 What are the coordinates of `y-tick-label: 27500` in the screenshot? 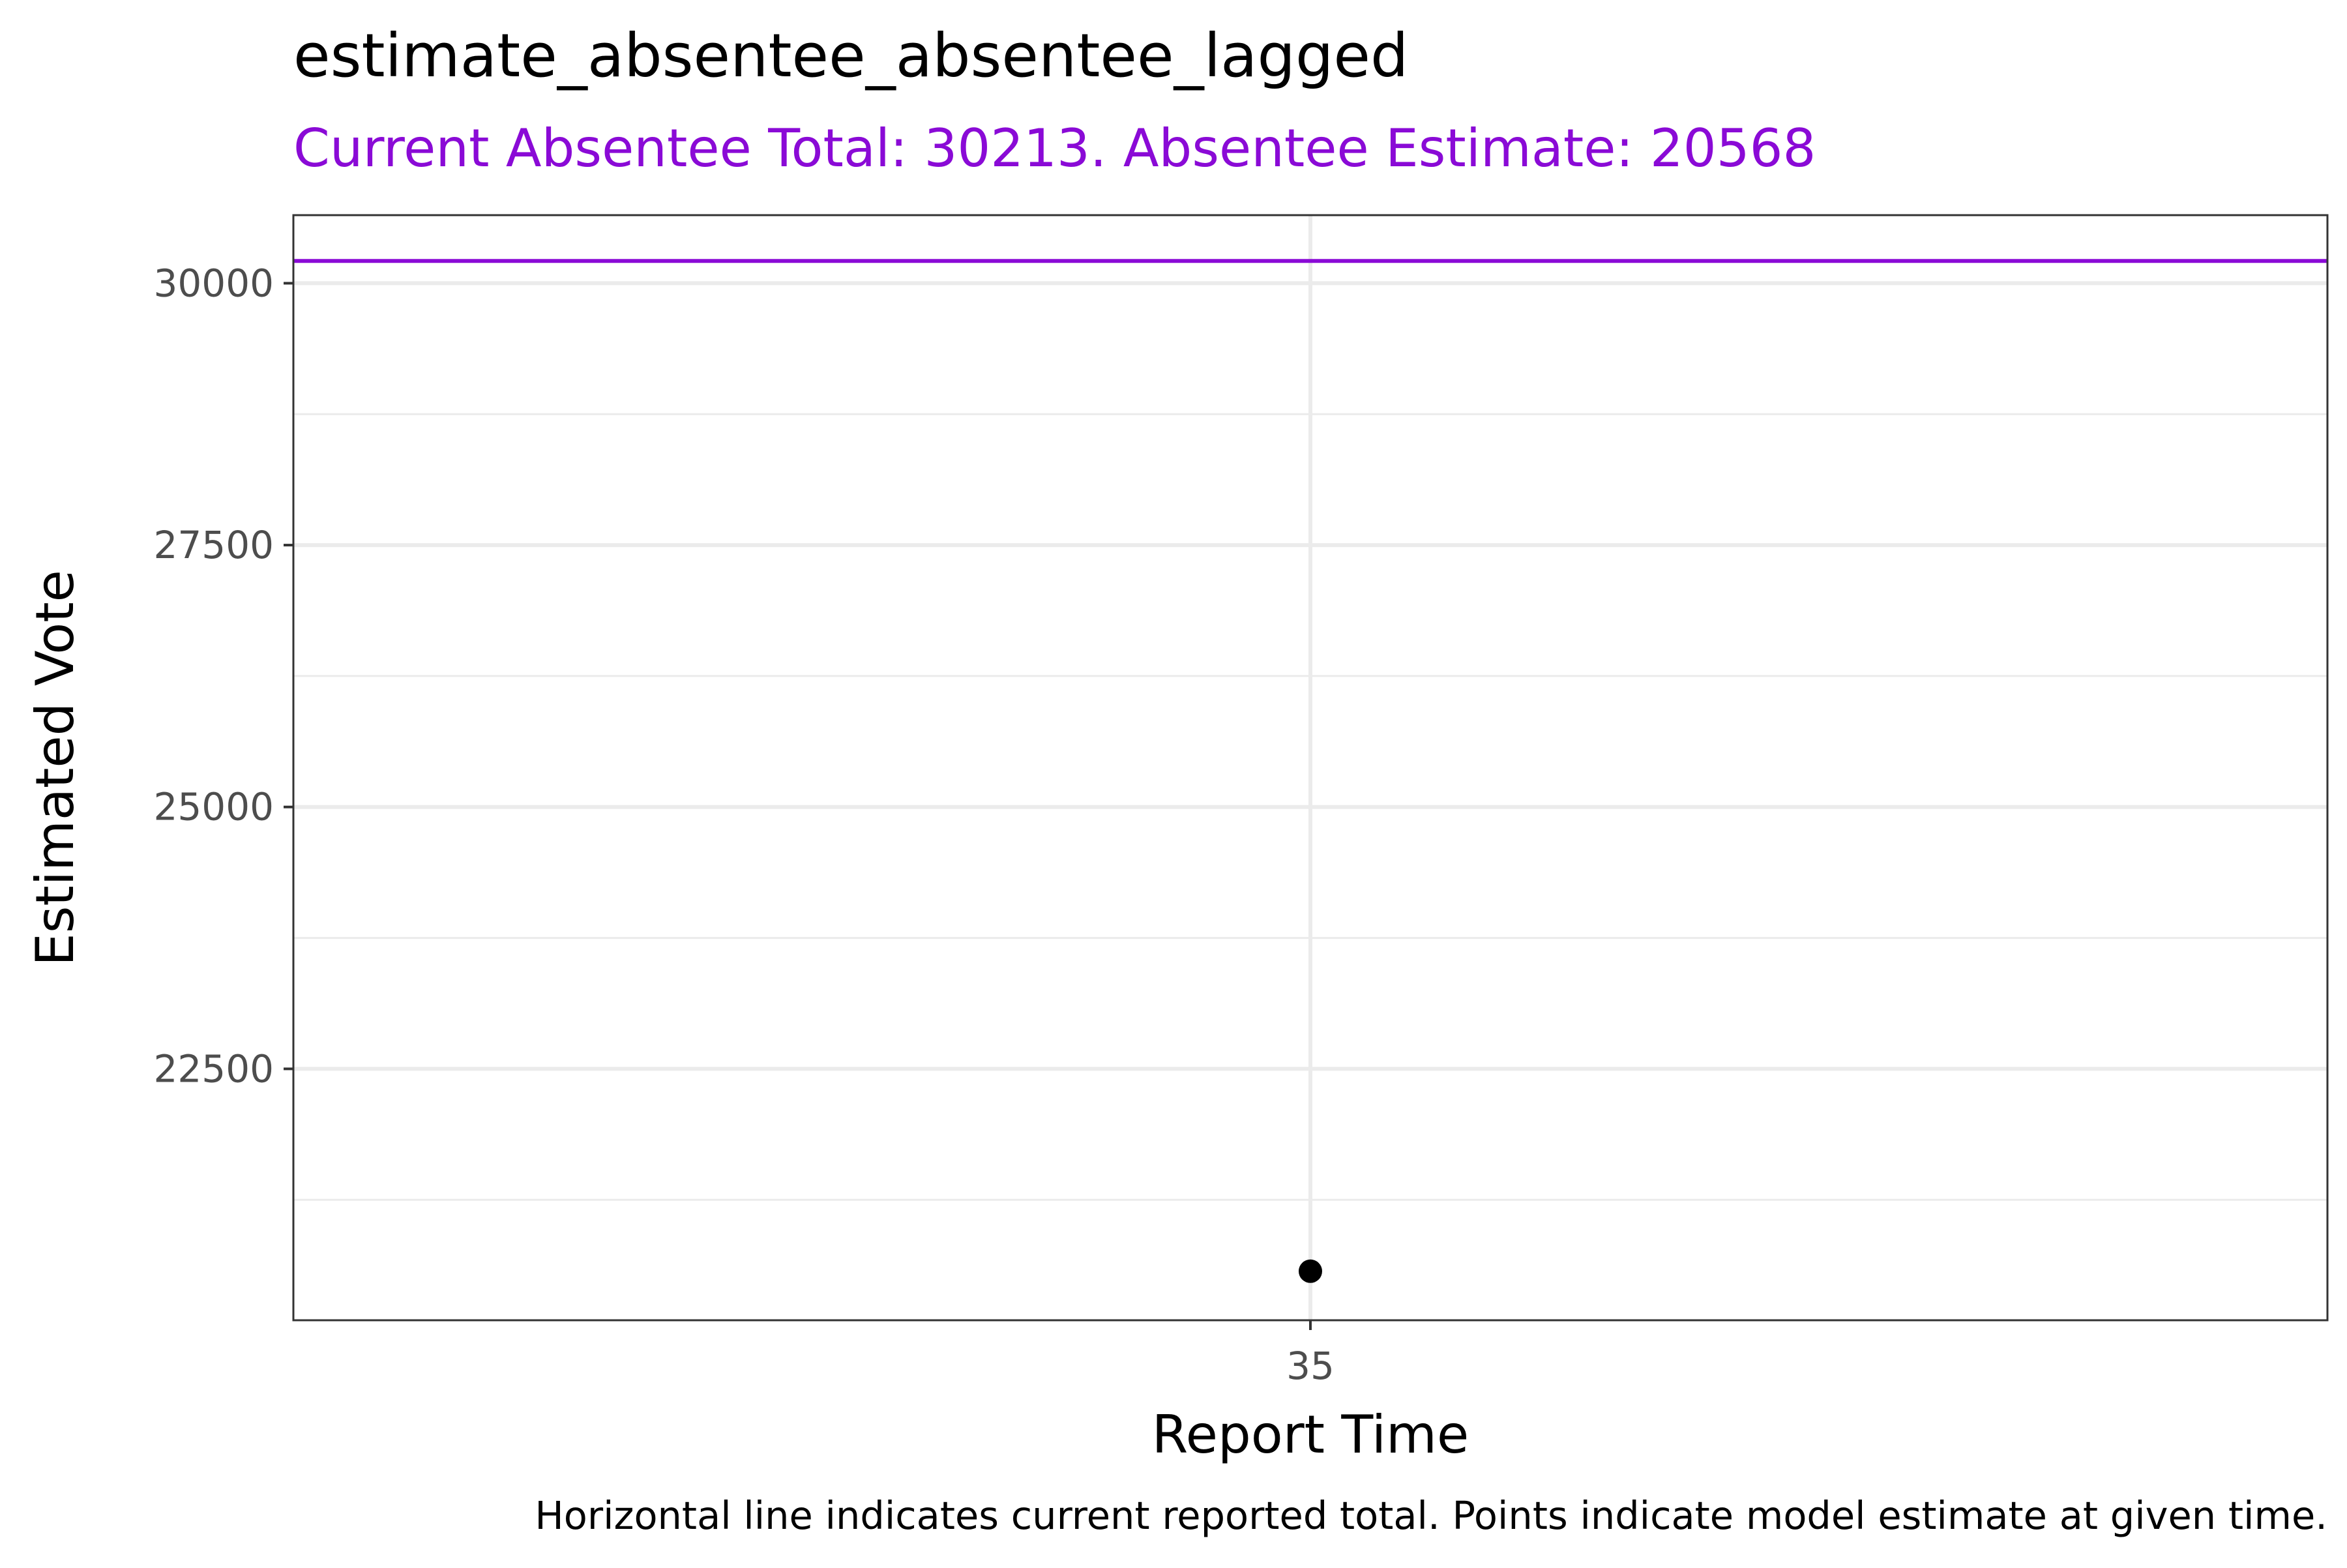 It's located at (214, 545).